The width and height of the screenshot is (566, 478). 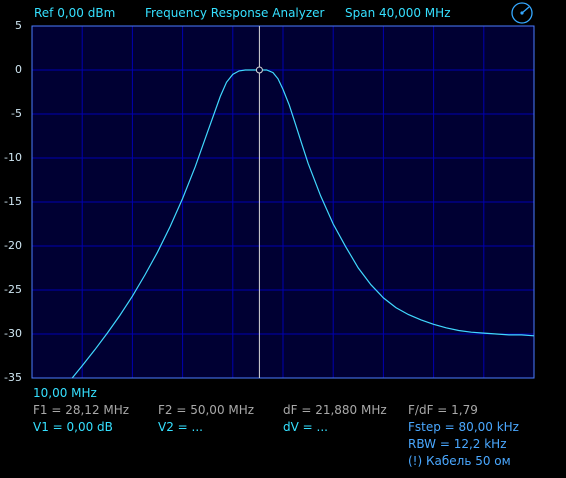 What do you see at coordinates (13, 245) in the screenshot?
I see `y-tick-label: -20` at bounding box center [13, 245].